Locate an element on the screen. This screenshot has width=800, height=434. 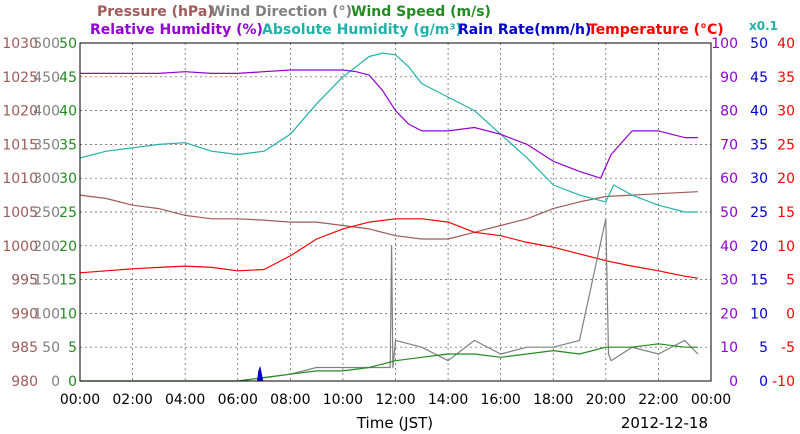
x-tick-label: 04:00 is located at coordinates (185, 400).